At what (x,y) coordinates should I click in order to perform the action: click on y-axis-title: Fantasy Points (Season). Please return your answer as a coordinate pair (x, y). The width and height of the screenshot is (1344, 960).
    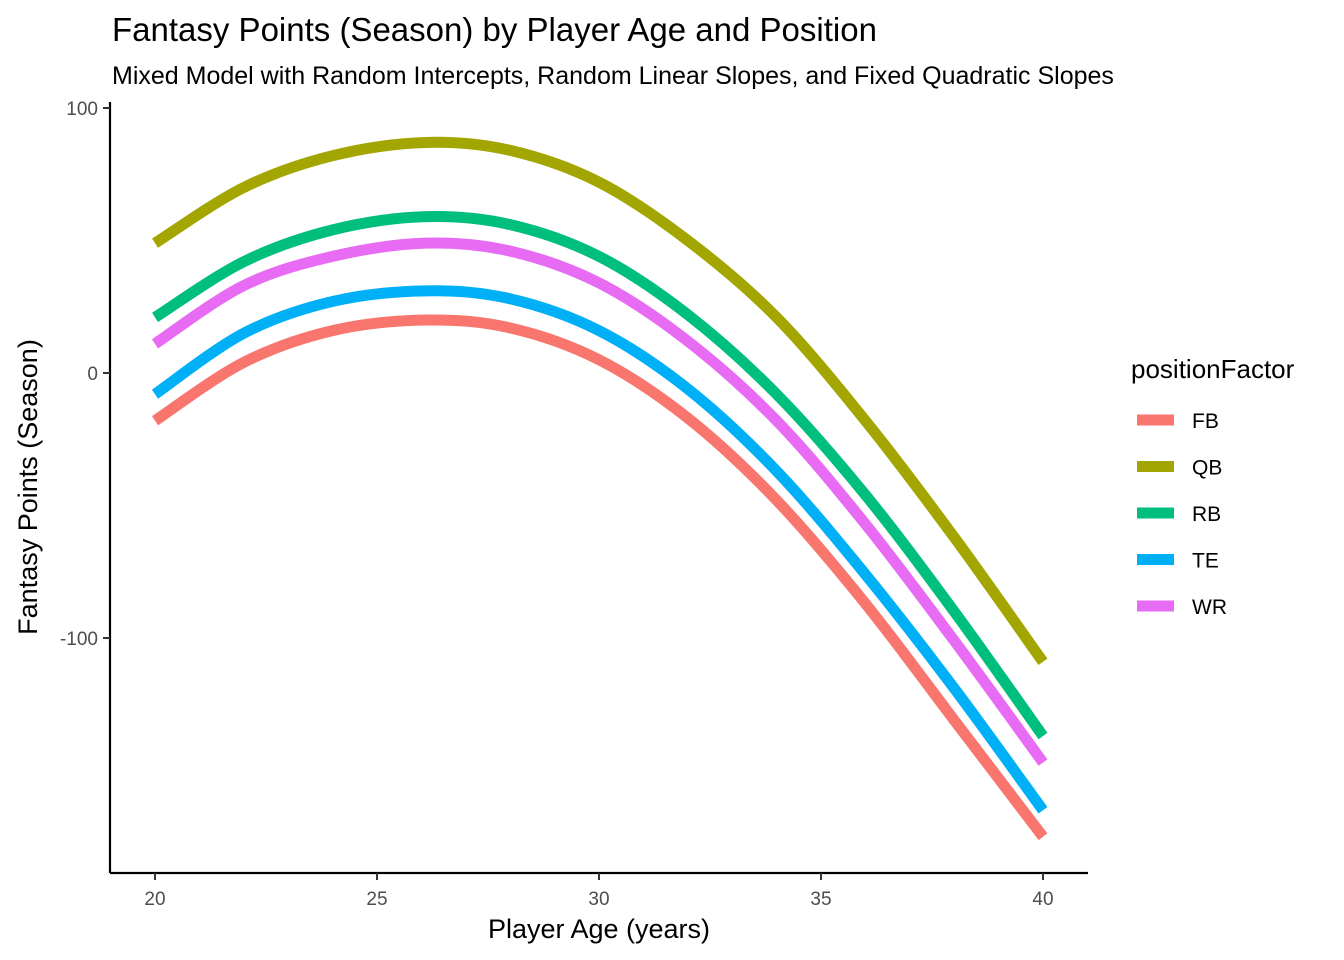
    Looking at the image, I should click on (28, 487).